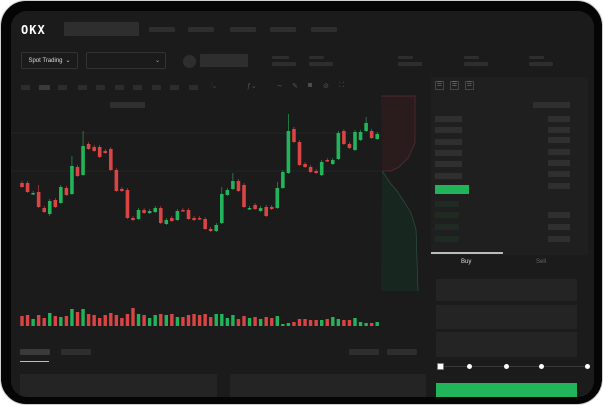 Image resolution: width=603 pixels, height=405 pixels. What do you see at coordinates (466, 262) in the screenshot?
I see `buy-tab: Buy` at bounding box center [466, 262].